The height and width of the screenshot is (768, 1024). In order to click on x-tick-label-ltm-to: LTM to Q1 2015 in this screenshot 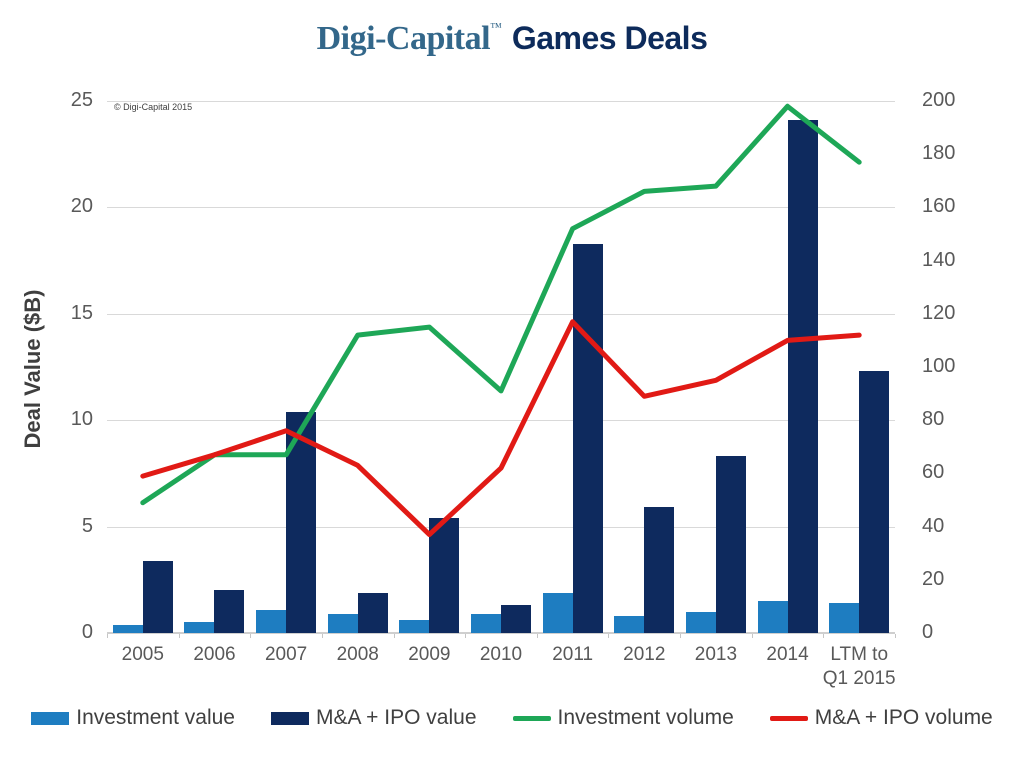, I will do `click(859, 666)`.